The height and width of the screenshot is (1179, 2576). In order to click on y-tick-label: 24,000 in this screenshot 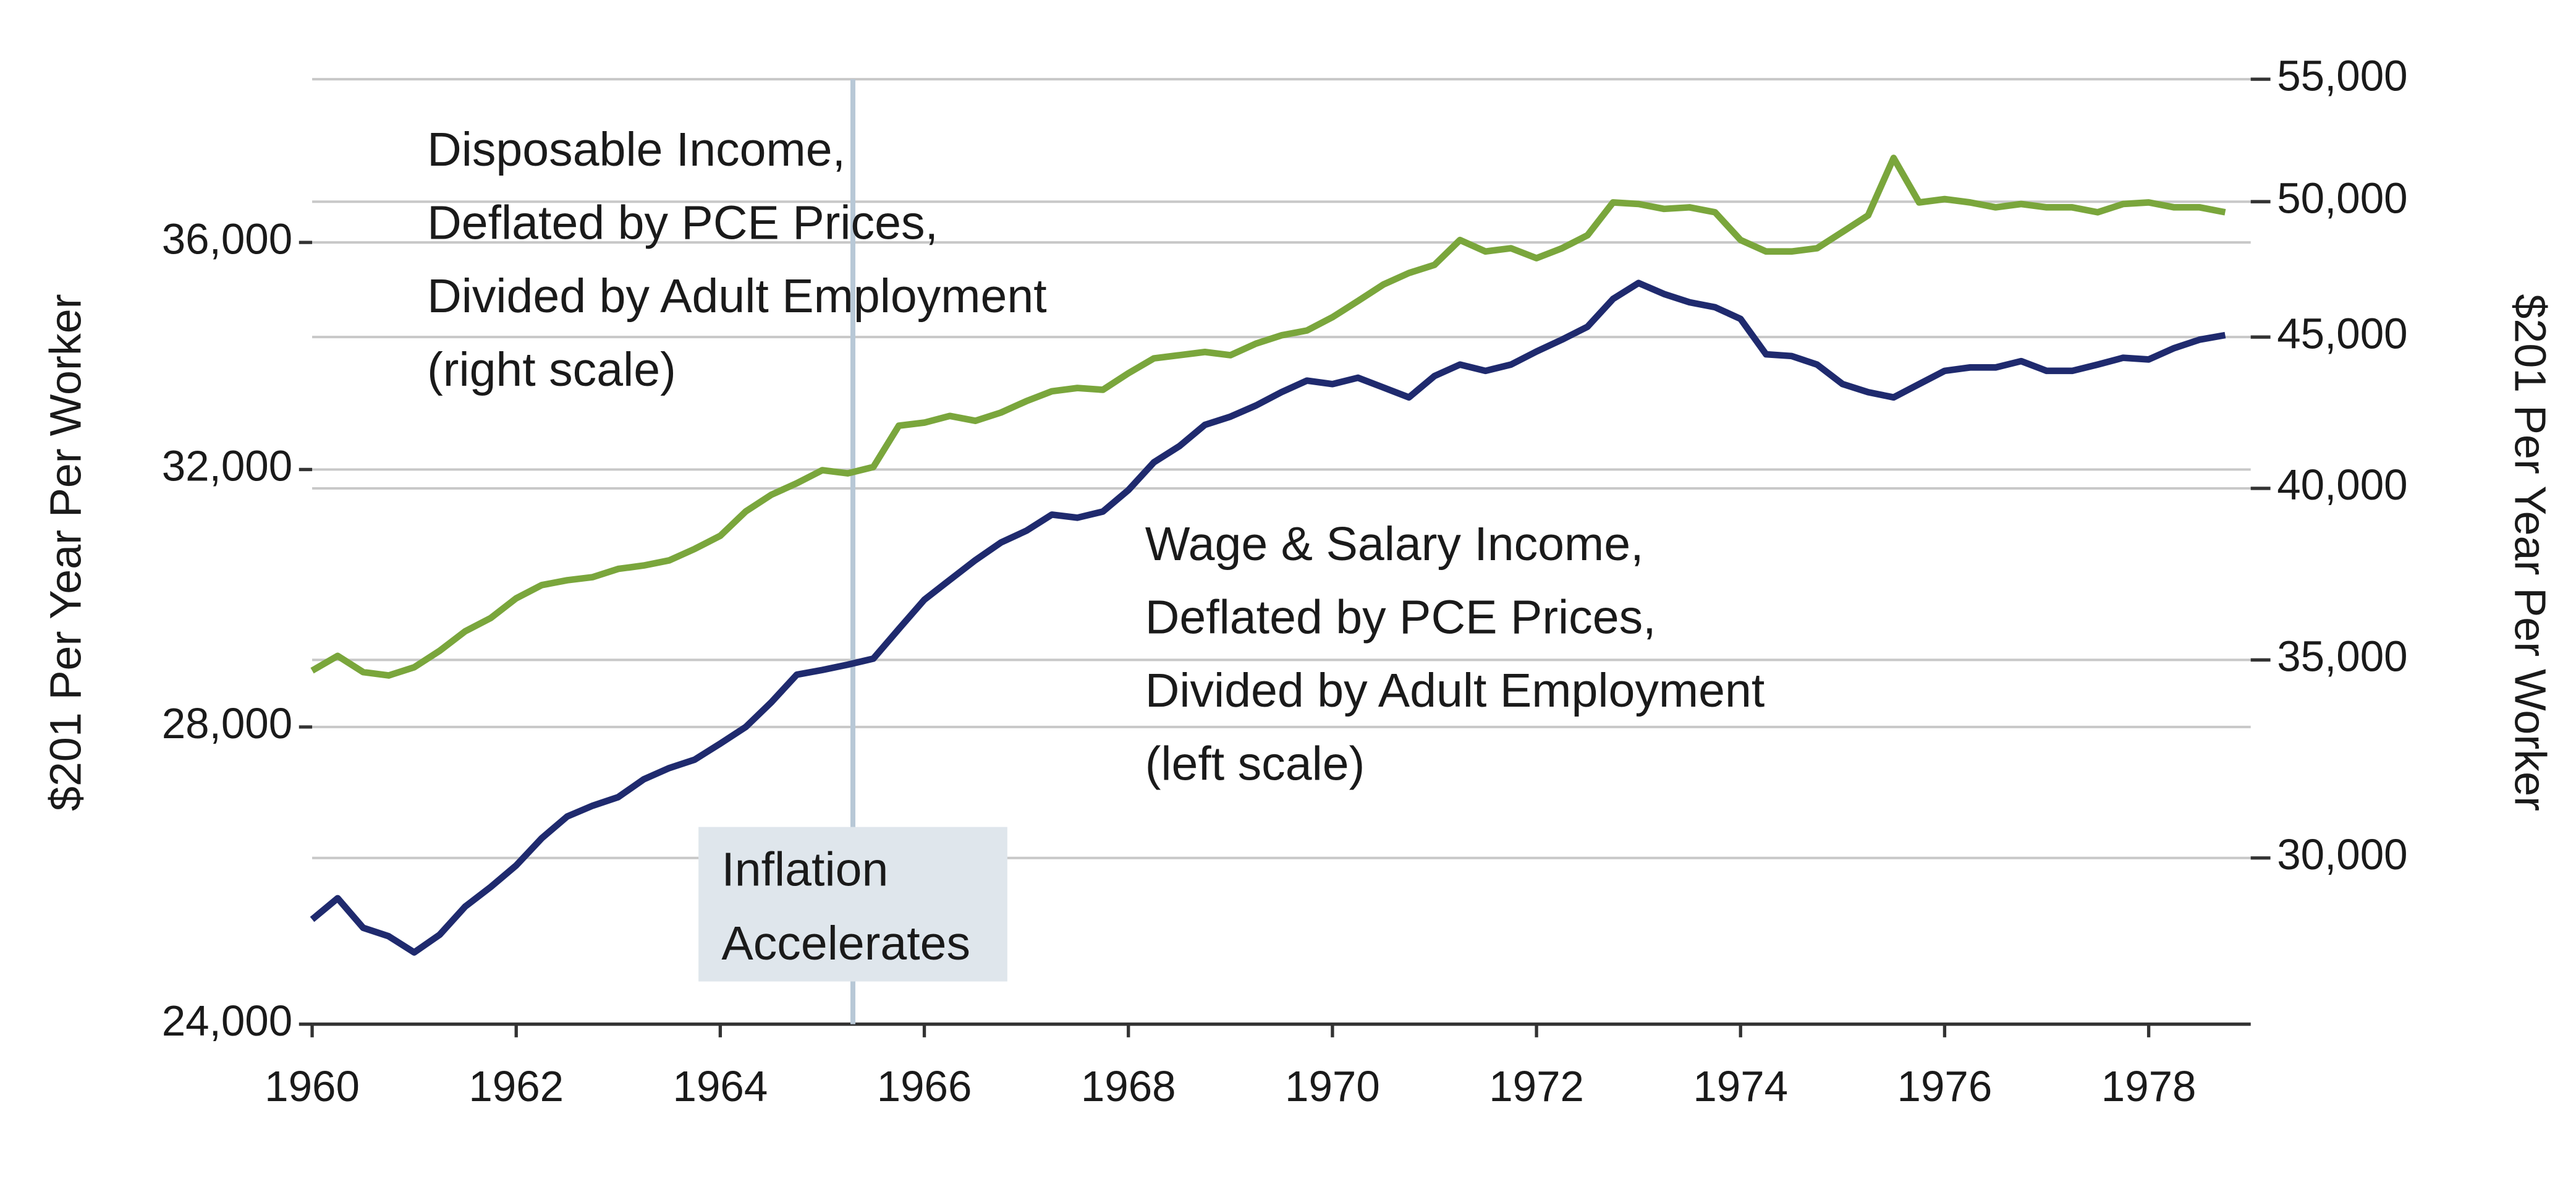, I will do `click(227, 1021)`.